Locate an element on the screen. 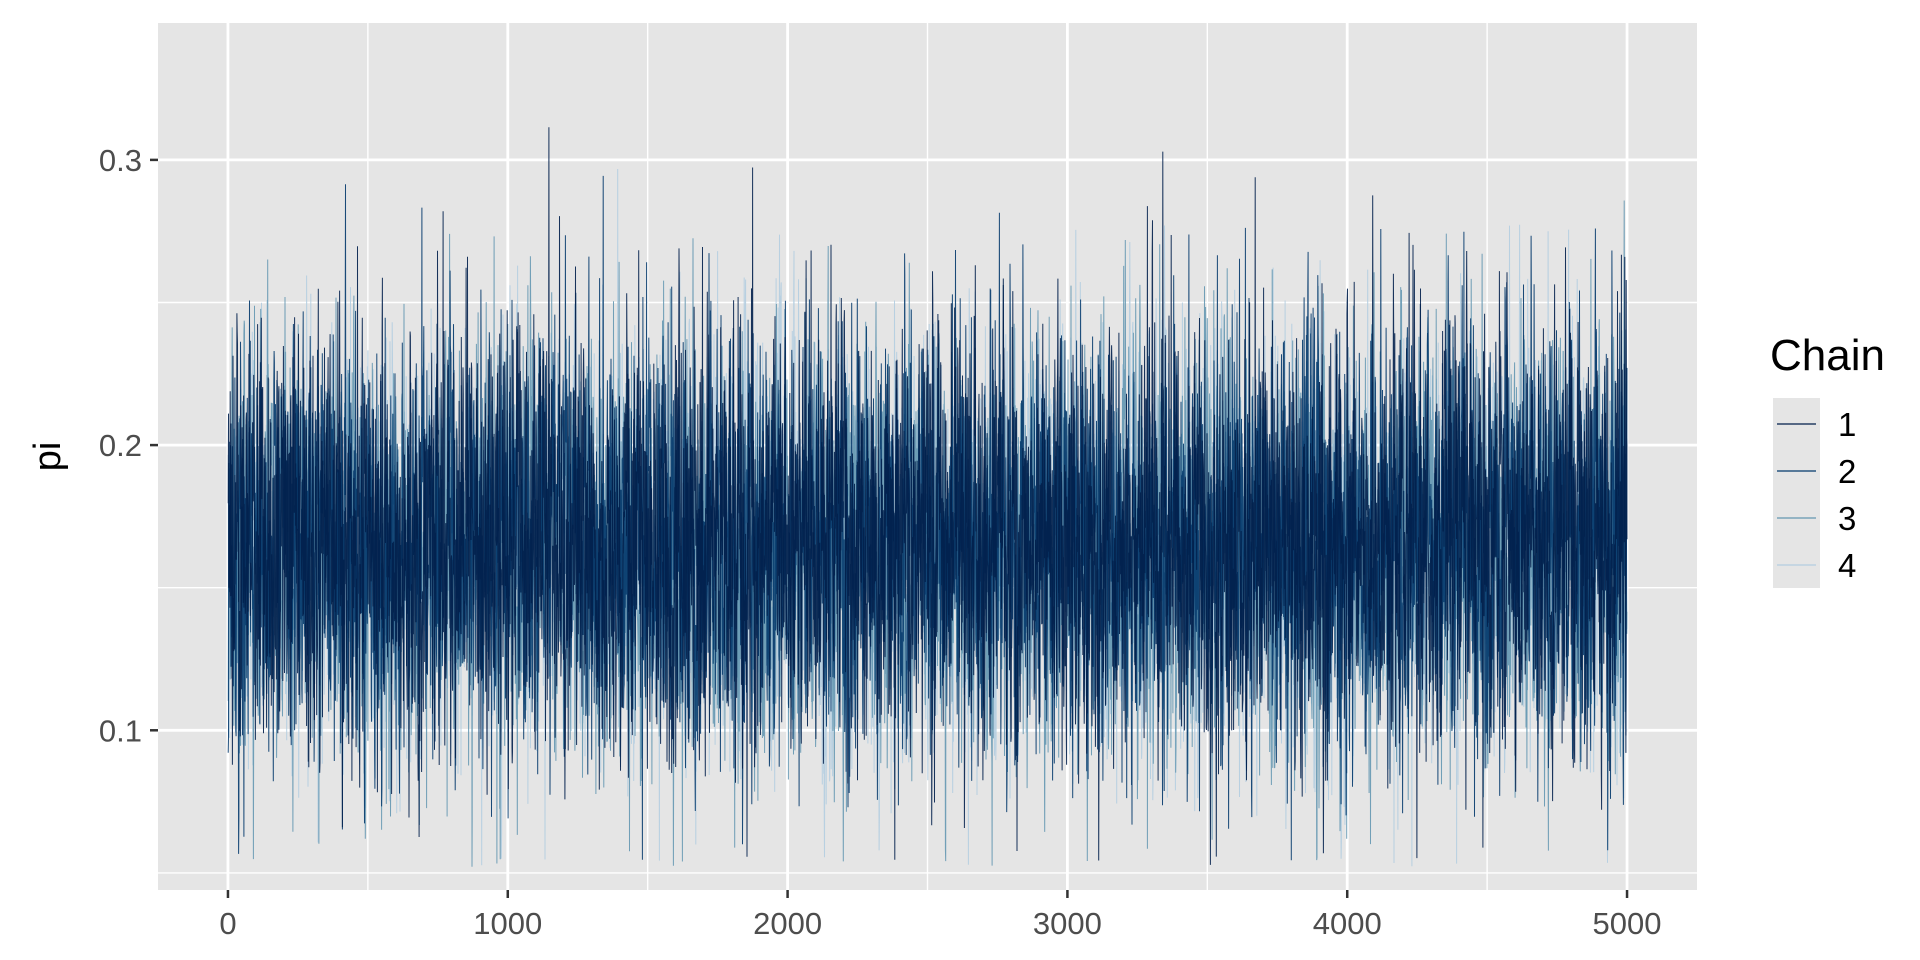 Image resolution: width=1920 pixels, height=960 pixels. y-axis-title: pi is located at coordinates (48, 457).